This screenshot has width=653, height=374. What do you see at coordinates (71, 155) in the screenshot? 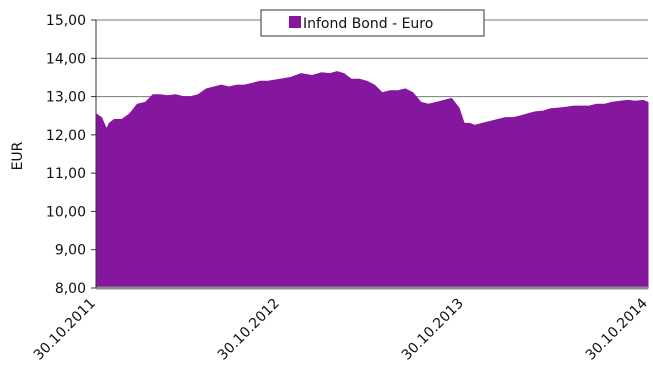
I see `y-tick-labels: 8,00 9,00 10,00 11,00 12,00 13,00 14,00 15,00` at bounding box center [71, 155].